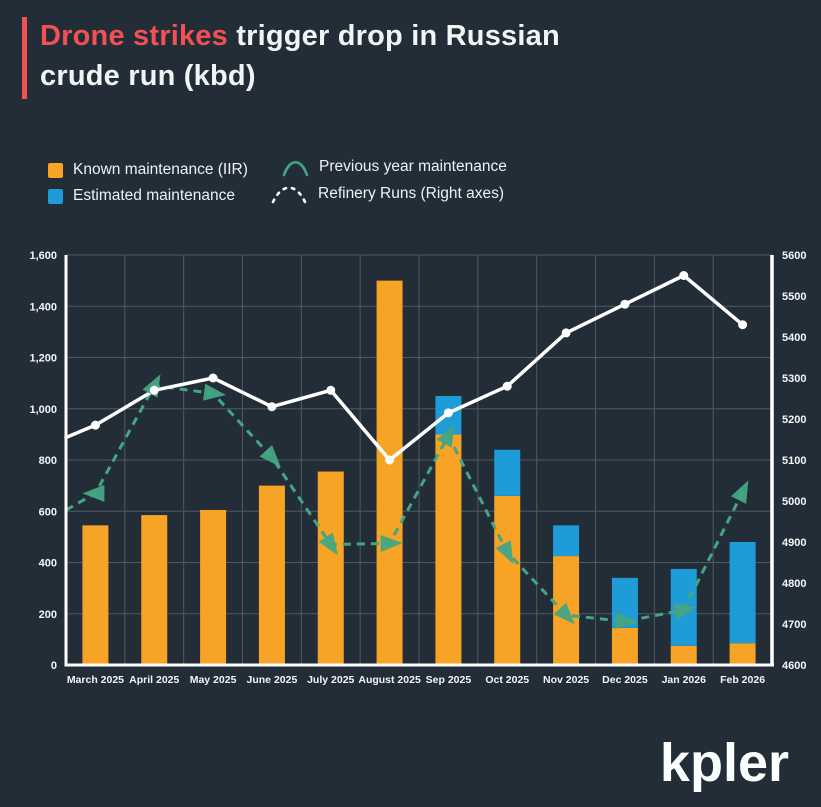 This screenshot has width=821, height=807. What do you see at coordinates (160, 169) in the screenshot?
I see `legend-label: Known maintenance (IIR)` at bounding box center [160, 169].